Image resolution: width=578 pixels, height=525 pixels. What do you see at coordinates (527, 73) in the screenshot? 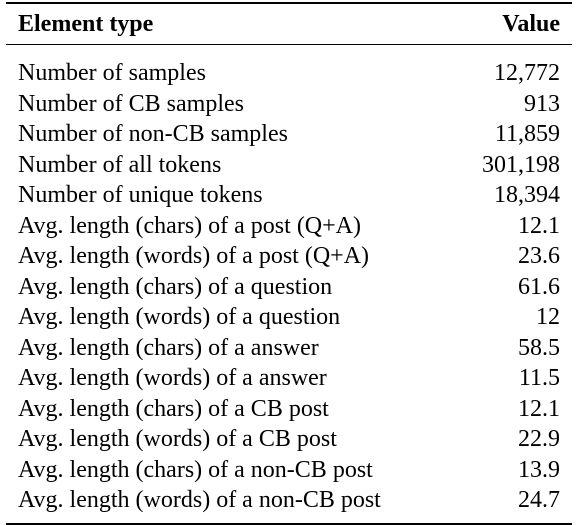
I see `row-value: 12,772` at bounding box center [527, 73].